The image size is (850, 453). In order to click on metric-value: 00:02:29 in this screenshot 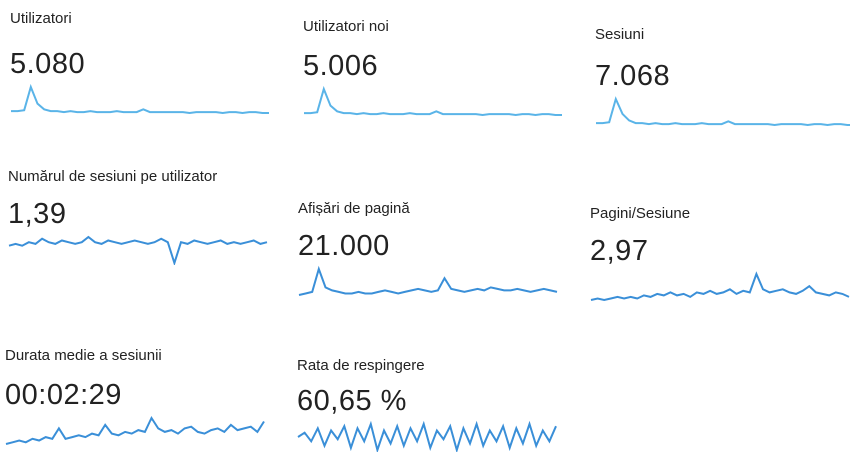, I will do `click(63, 395)`.